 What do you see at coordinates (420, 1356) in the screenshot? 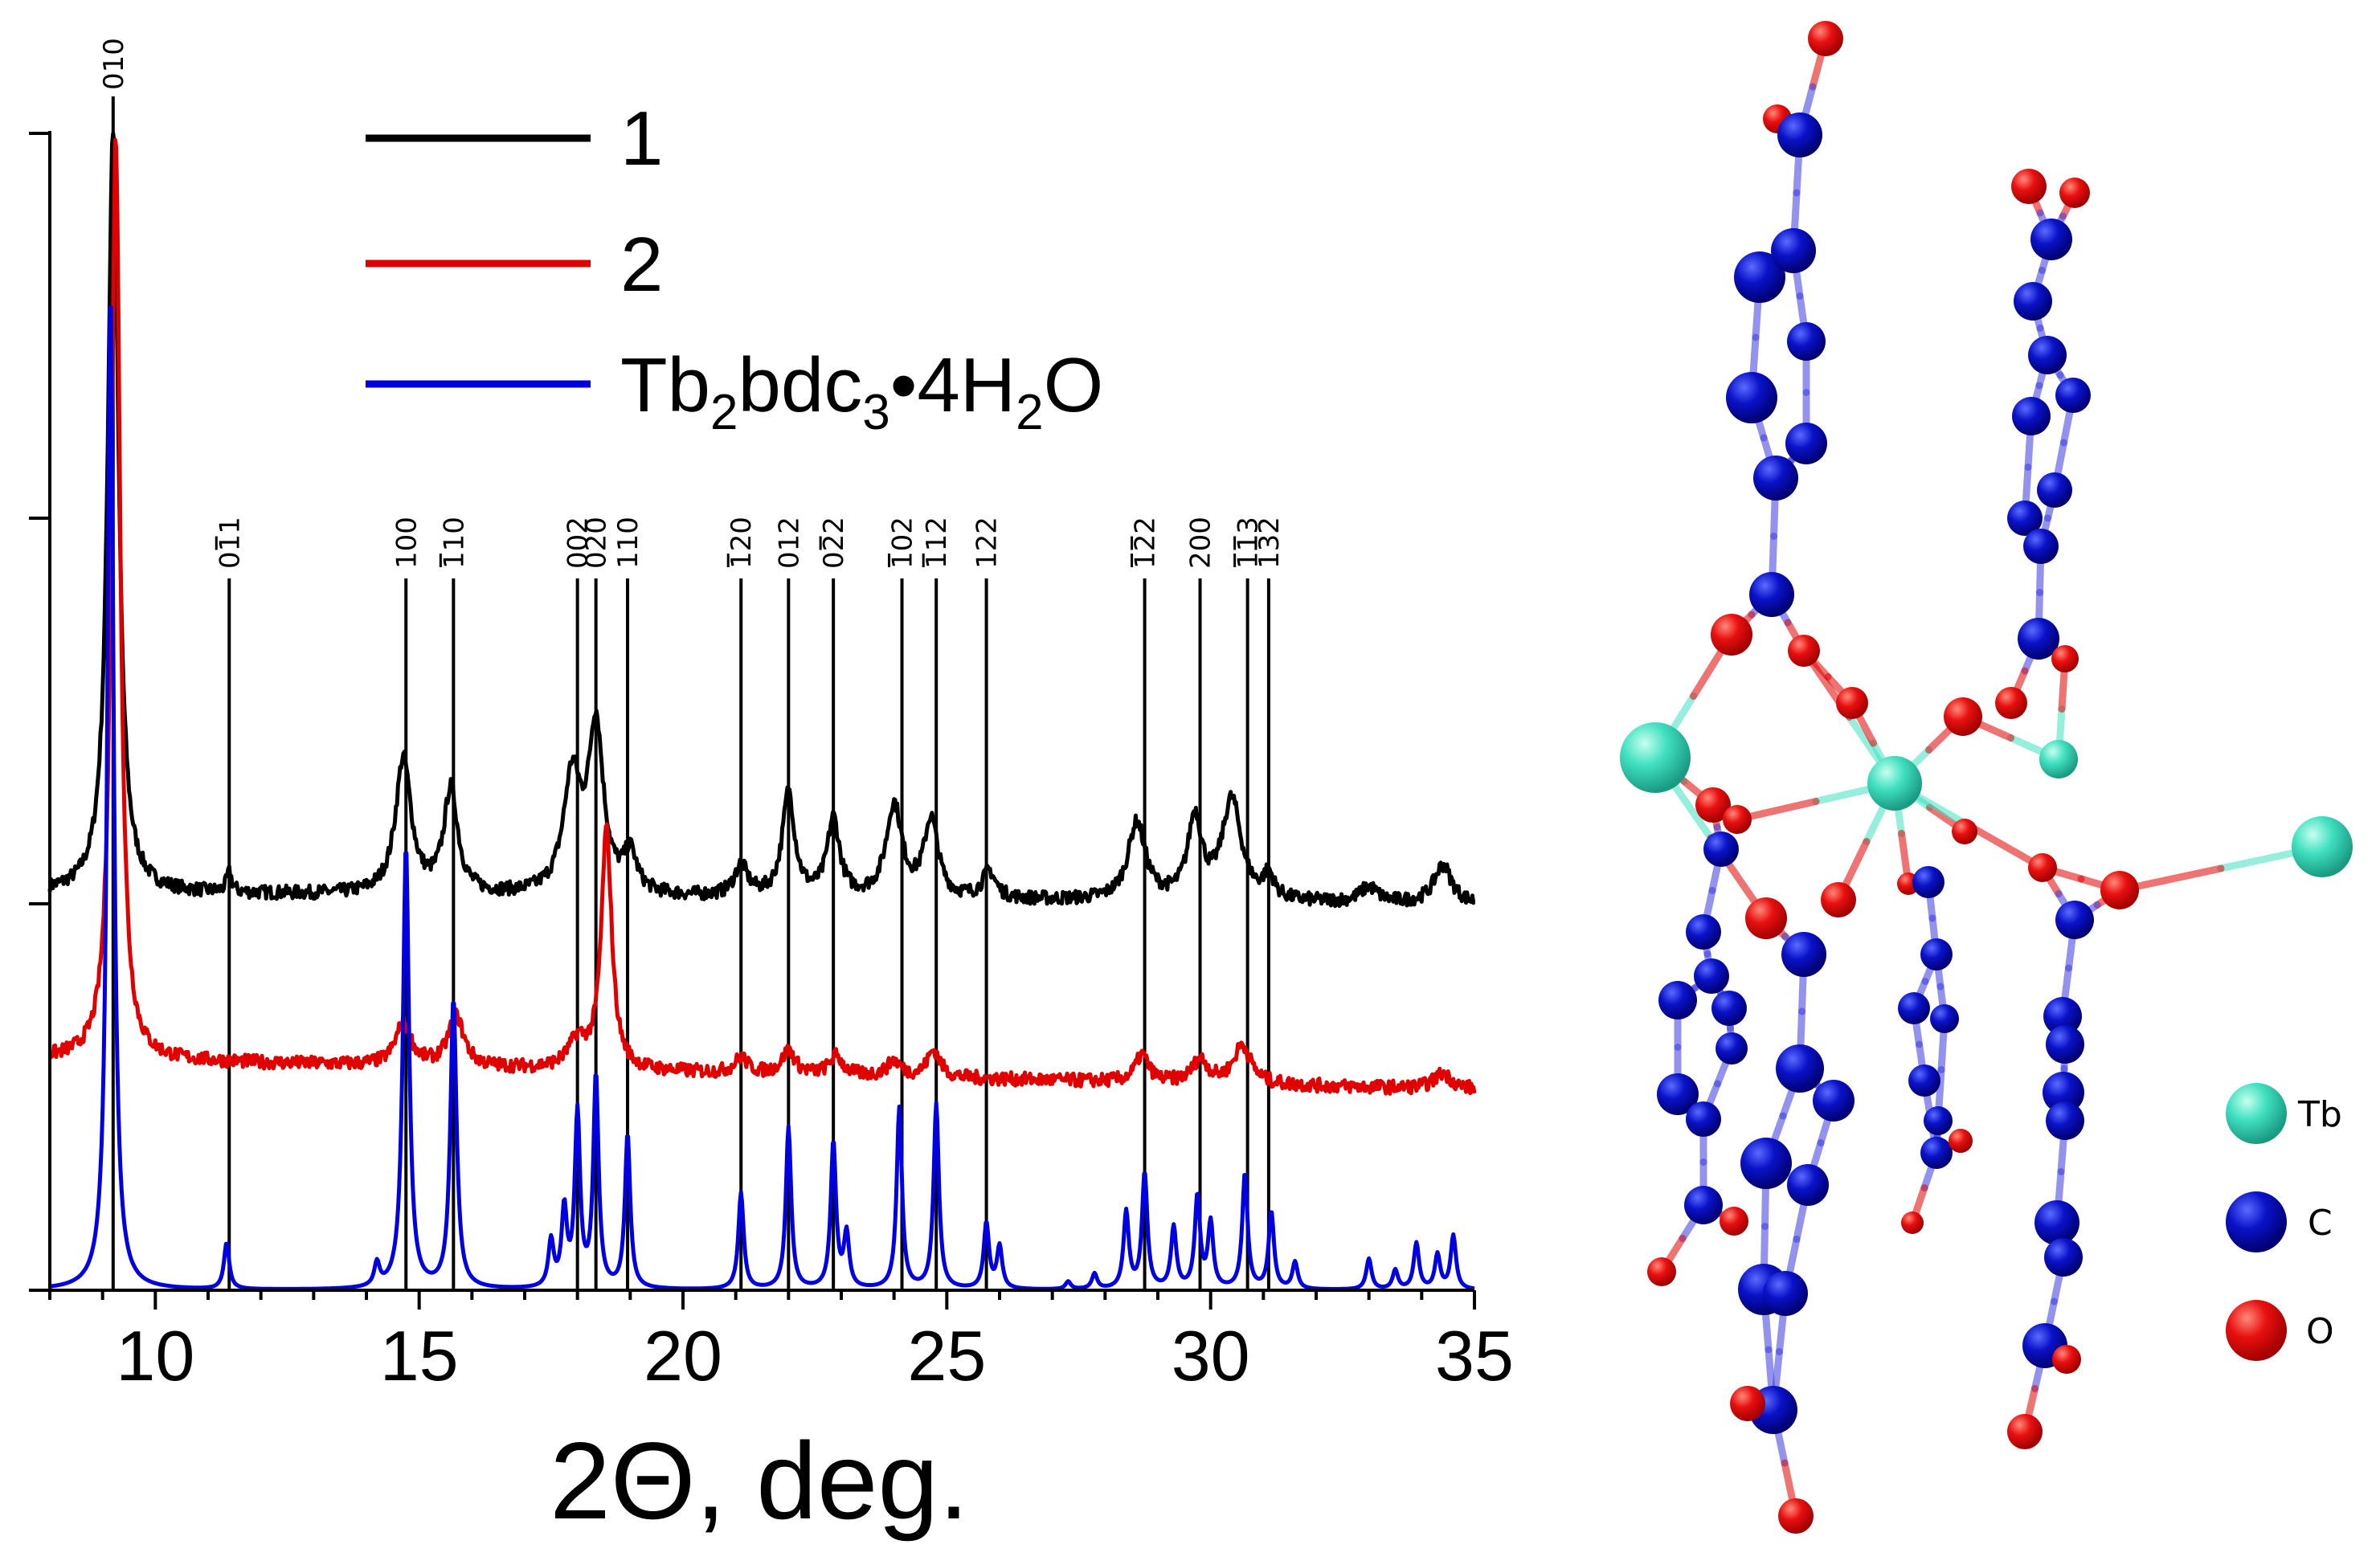
I see `x-tick-label: 15` at bounding box center [420, 1356].